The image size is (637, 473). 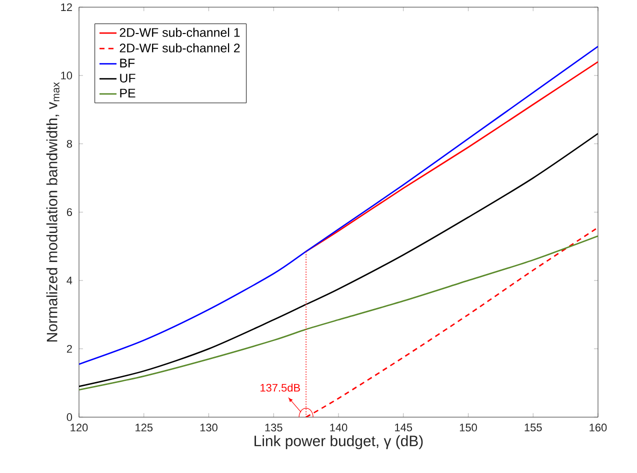 I want to click on x-tick-label: 125, so click(x=144, y=428).